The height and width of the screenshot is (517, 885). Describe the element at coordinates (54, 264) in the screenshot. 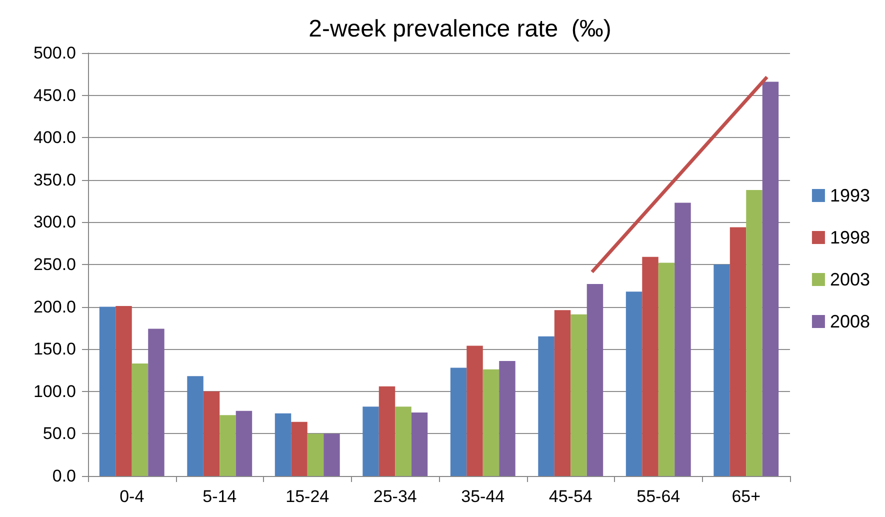

I see `y-tick-label: 250.0` at that location.